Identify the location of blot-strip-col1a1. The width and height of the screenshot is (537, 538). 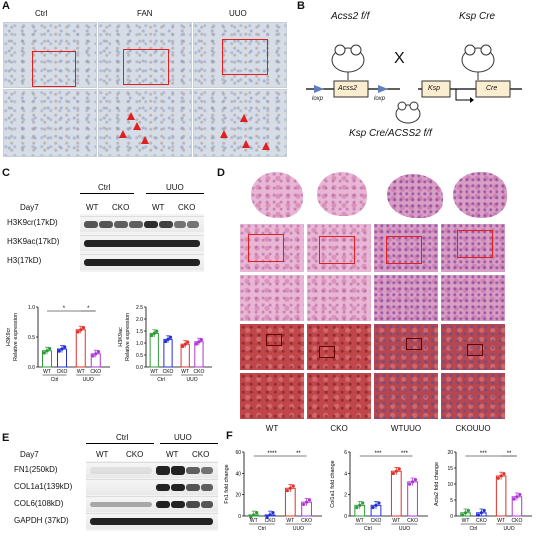
(152, 487).